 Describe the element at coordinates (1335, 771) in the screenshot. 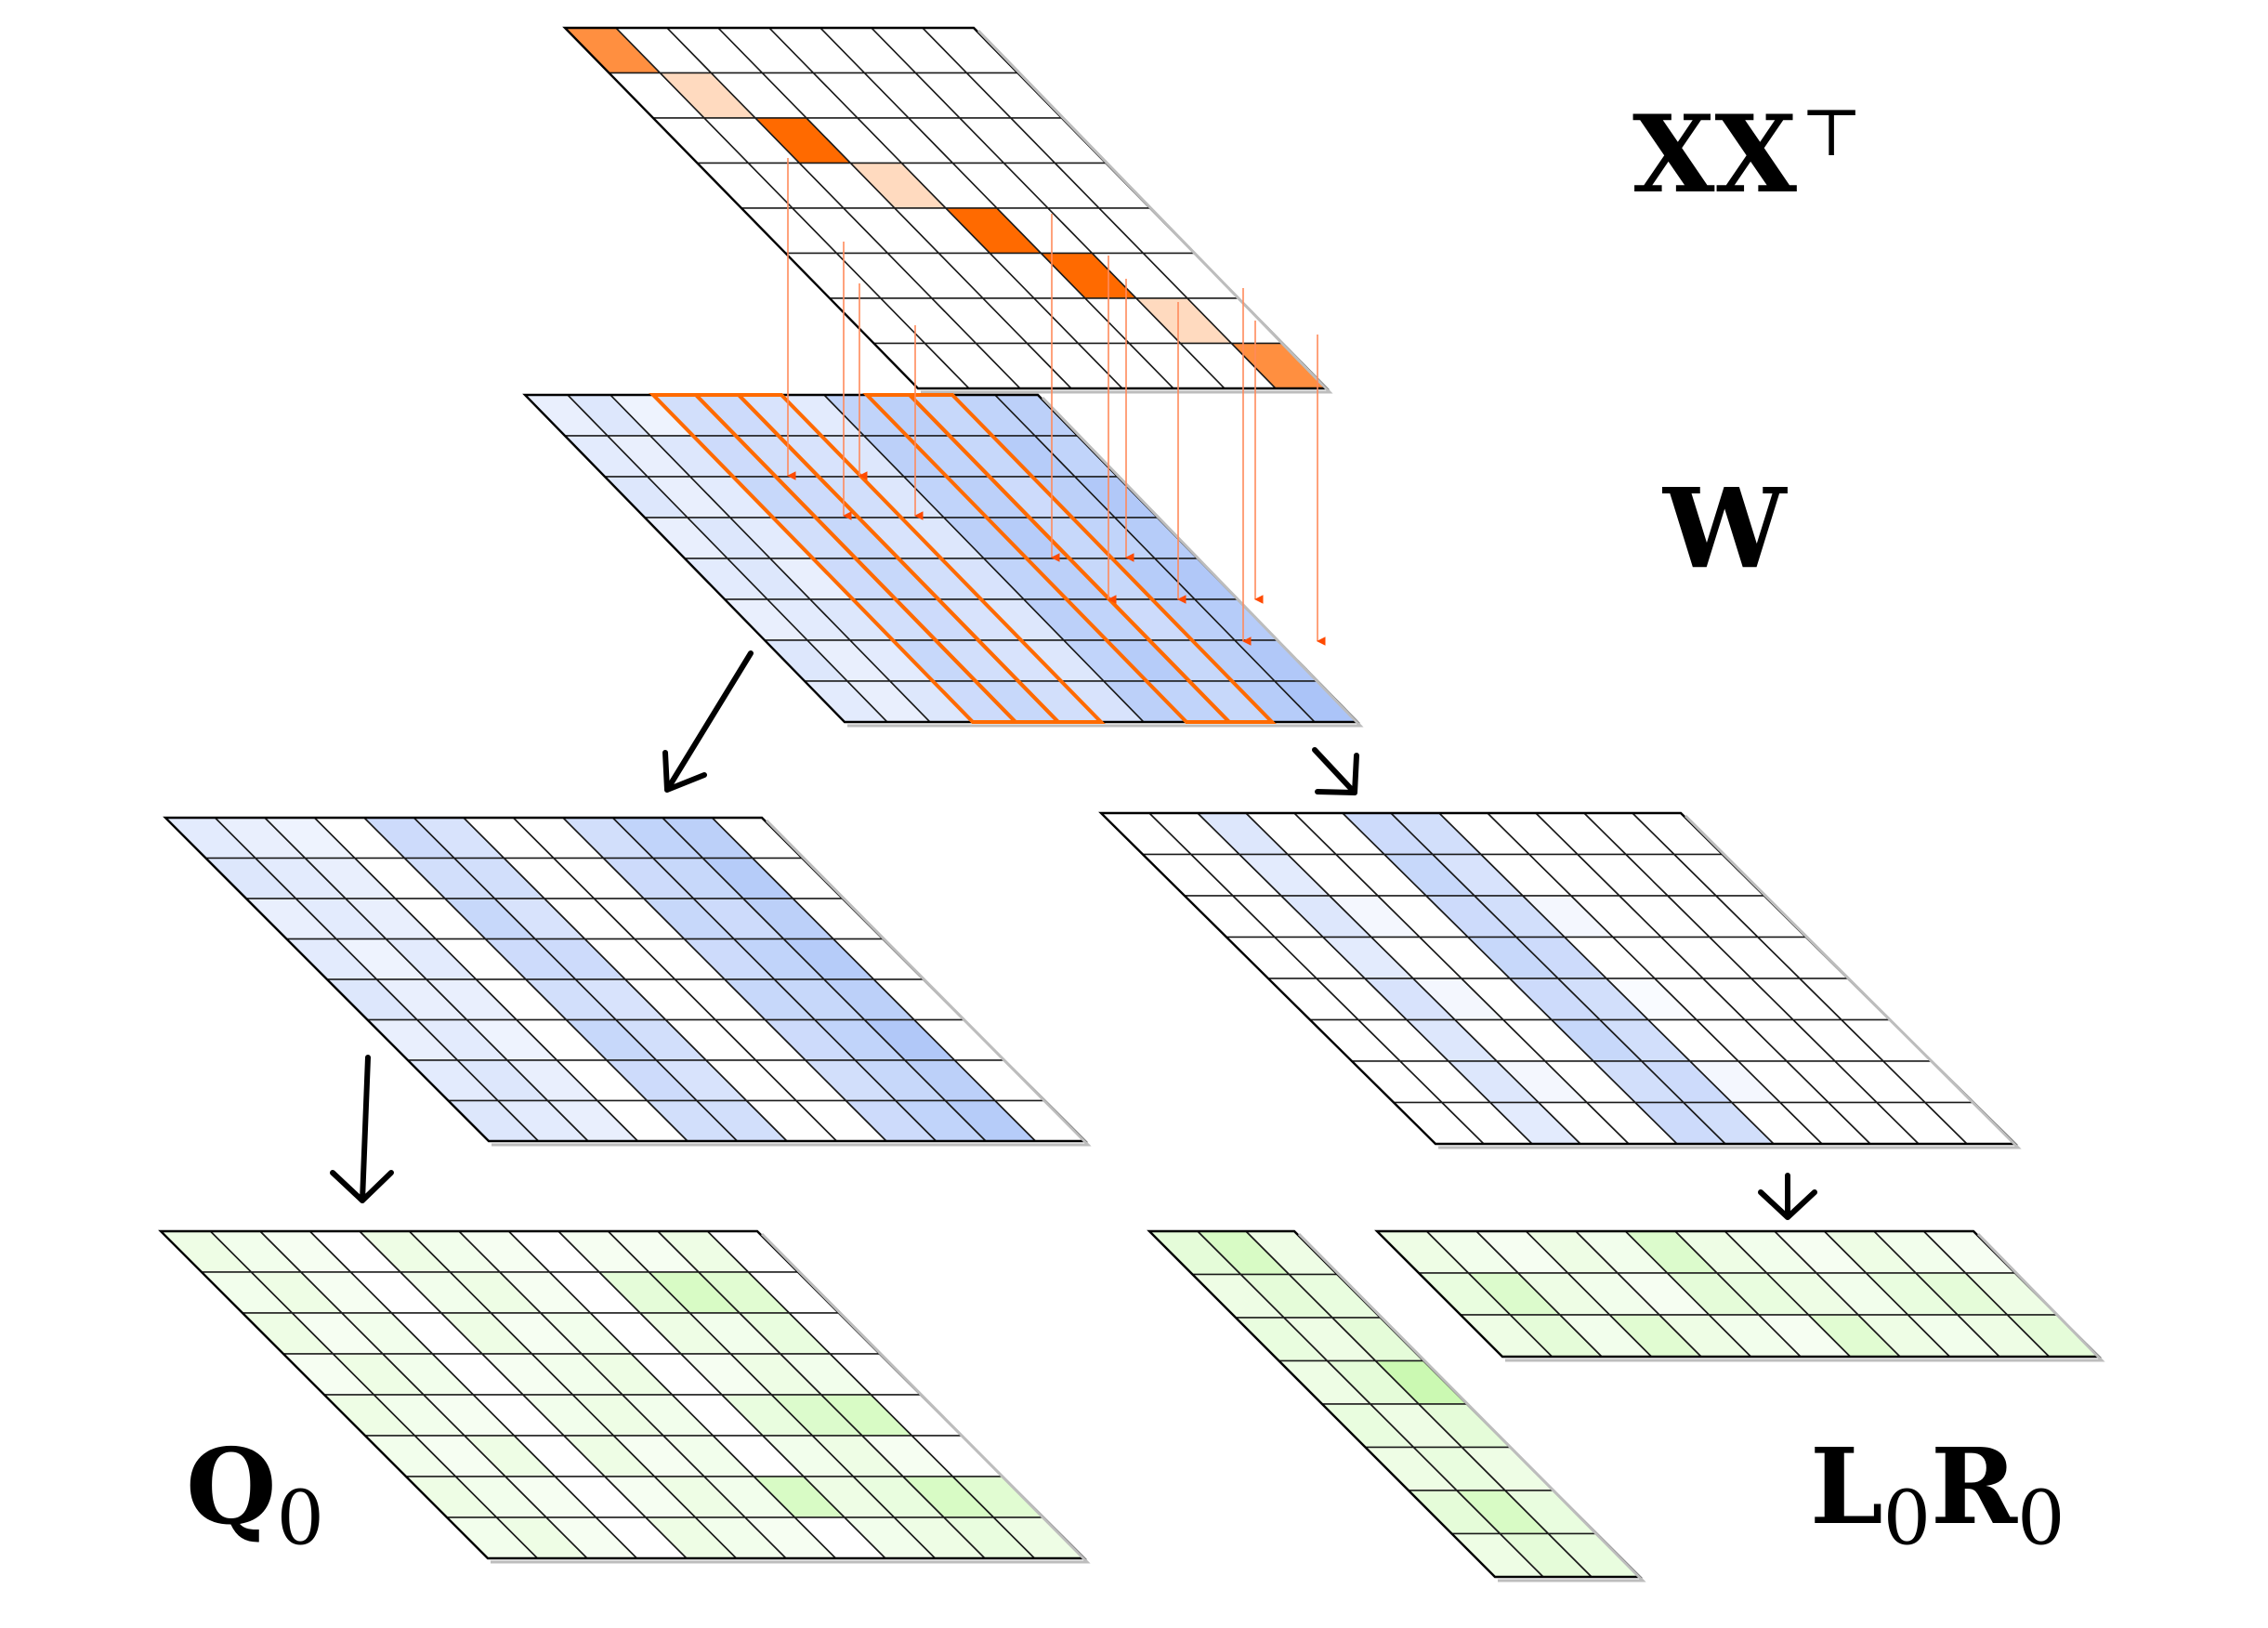

I see `arrow-w-to-right` at that location.